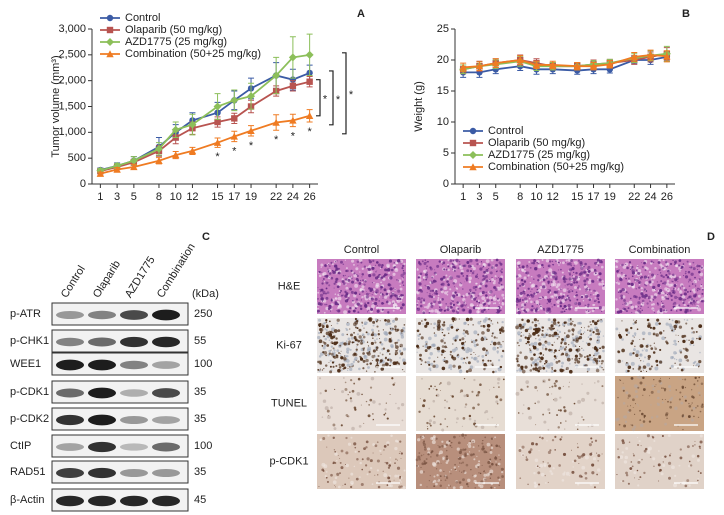 Image resolution: width=724 pixels, height=515 pixels. What do you see at coordinates (361, 14) in the screenshot?
I see `panel-label: A` at bounding box center [361, 14].